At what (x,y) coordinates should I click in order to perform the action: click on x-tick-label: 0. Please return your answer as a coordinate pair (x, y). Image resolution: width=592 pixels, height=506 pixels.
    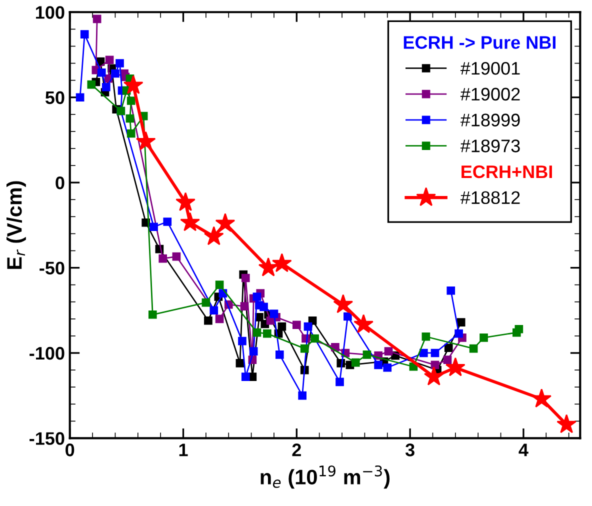
    Looking at the image, I should click on (70, 450).